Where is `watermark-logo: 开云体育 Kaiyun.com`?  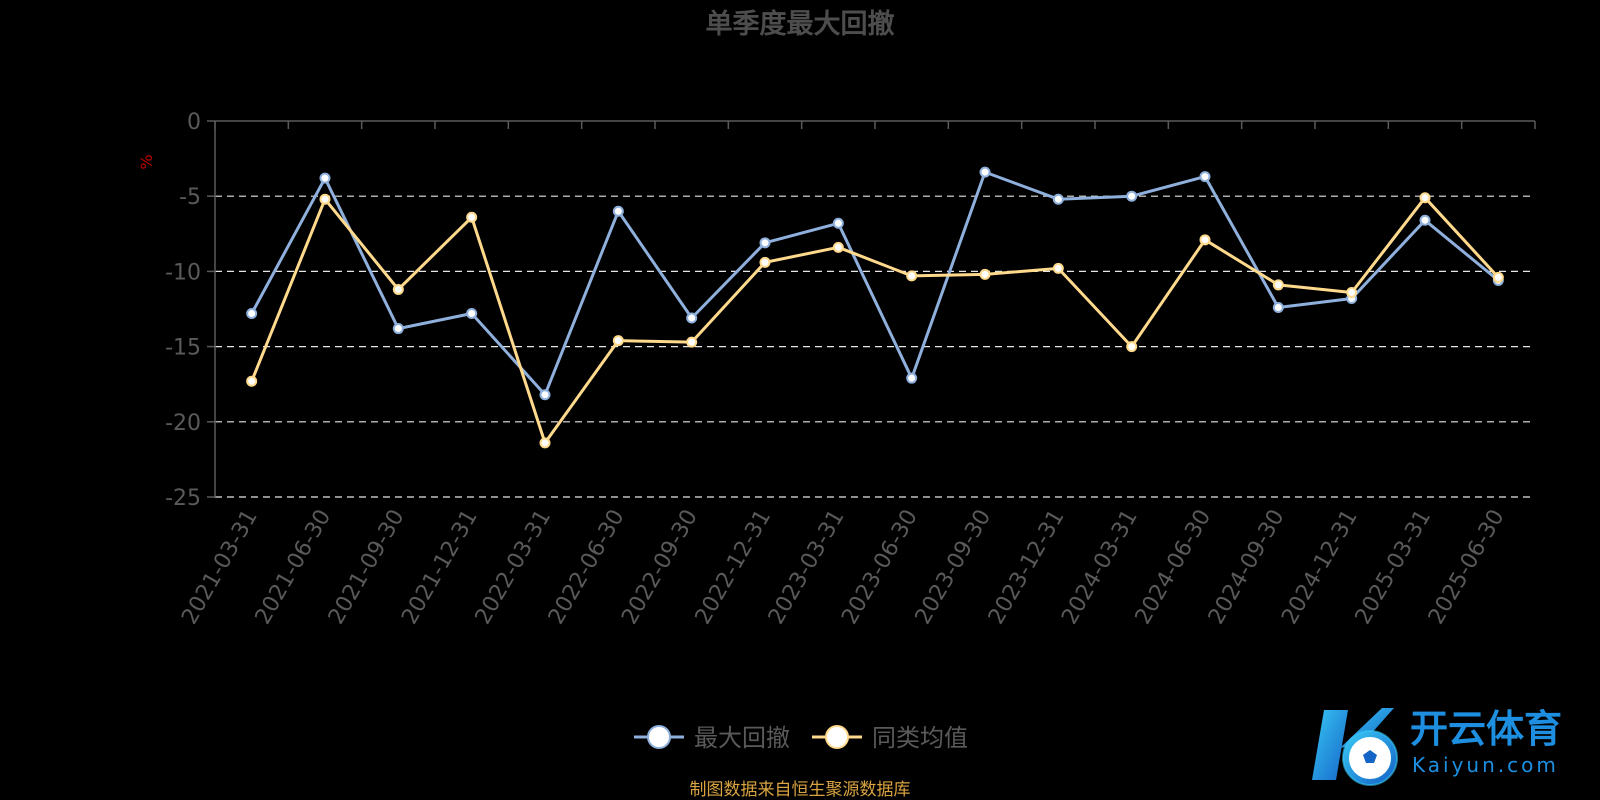
watermark-logo: 开云体育 Kaiyun.com is located at coordinates (1437, 746).